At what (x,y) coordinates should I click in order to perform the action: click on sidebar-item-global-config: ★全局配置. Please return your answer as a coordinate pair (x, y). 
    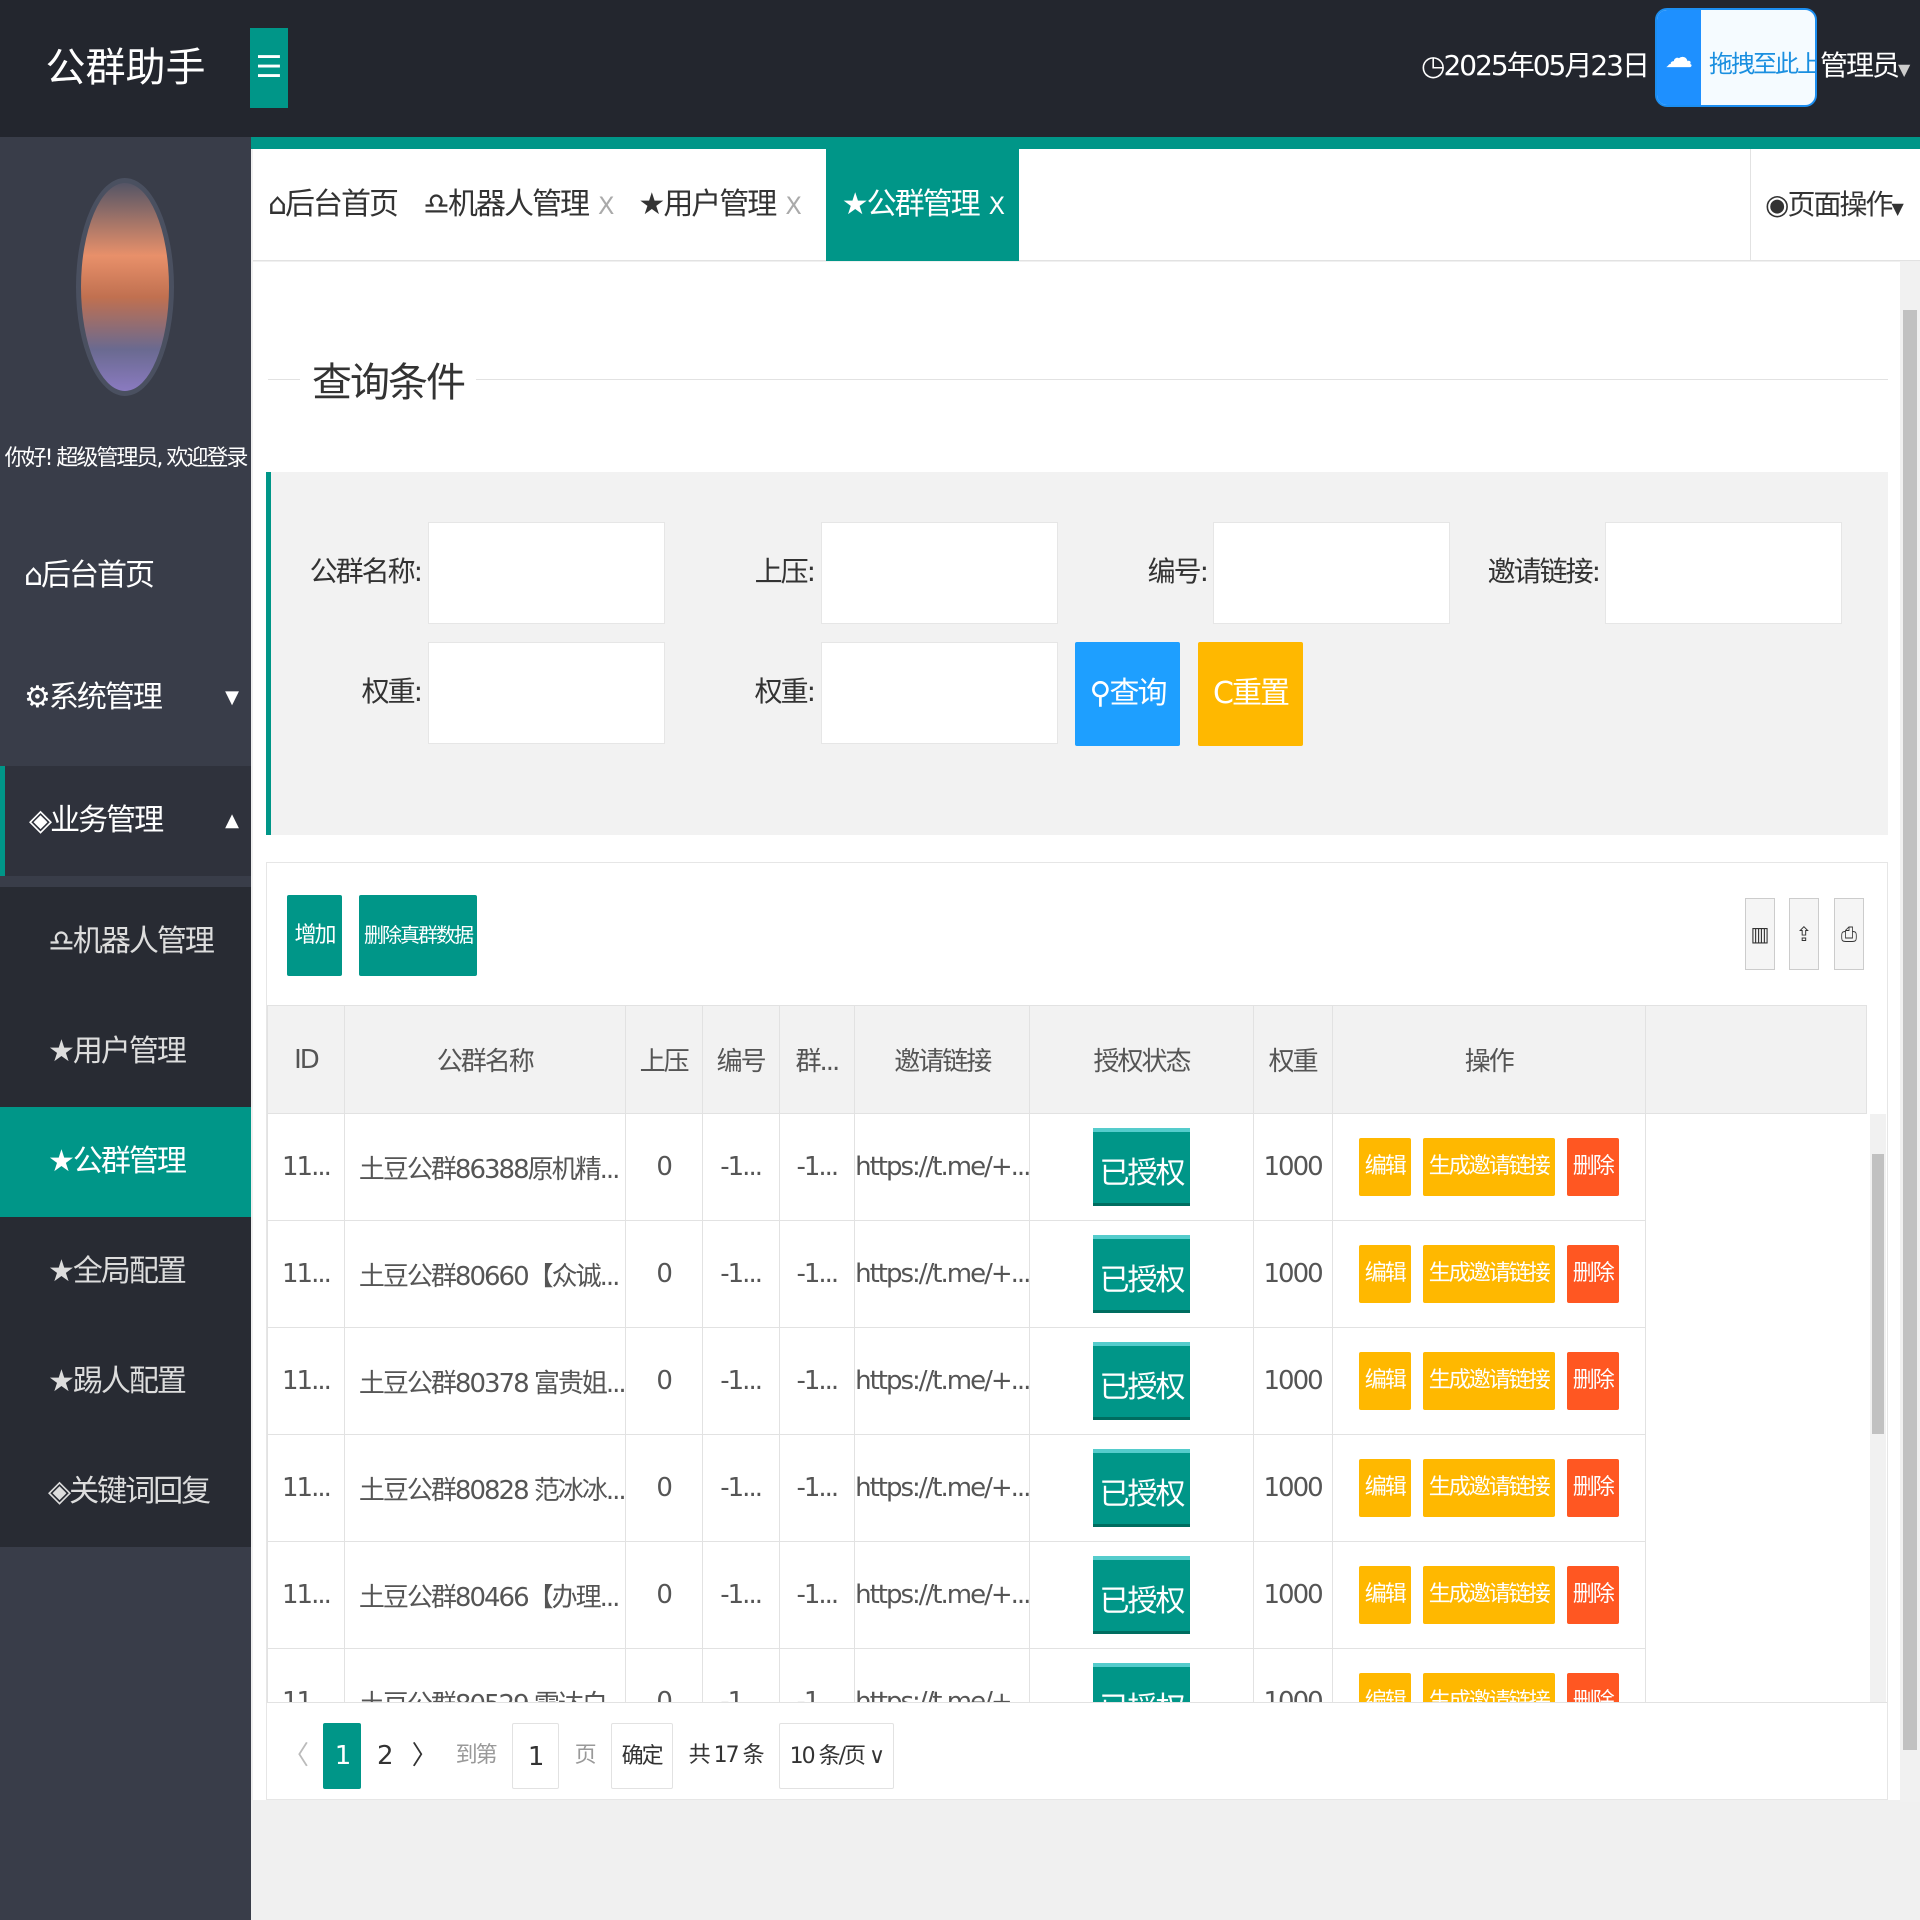
    Looking at the image, I should click on (125, 1272).